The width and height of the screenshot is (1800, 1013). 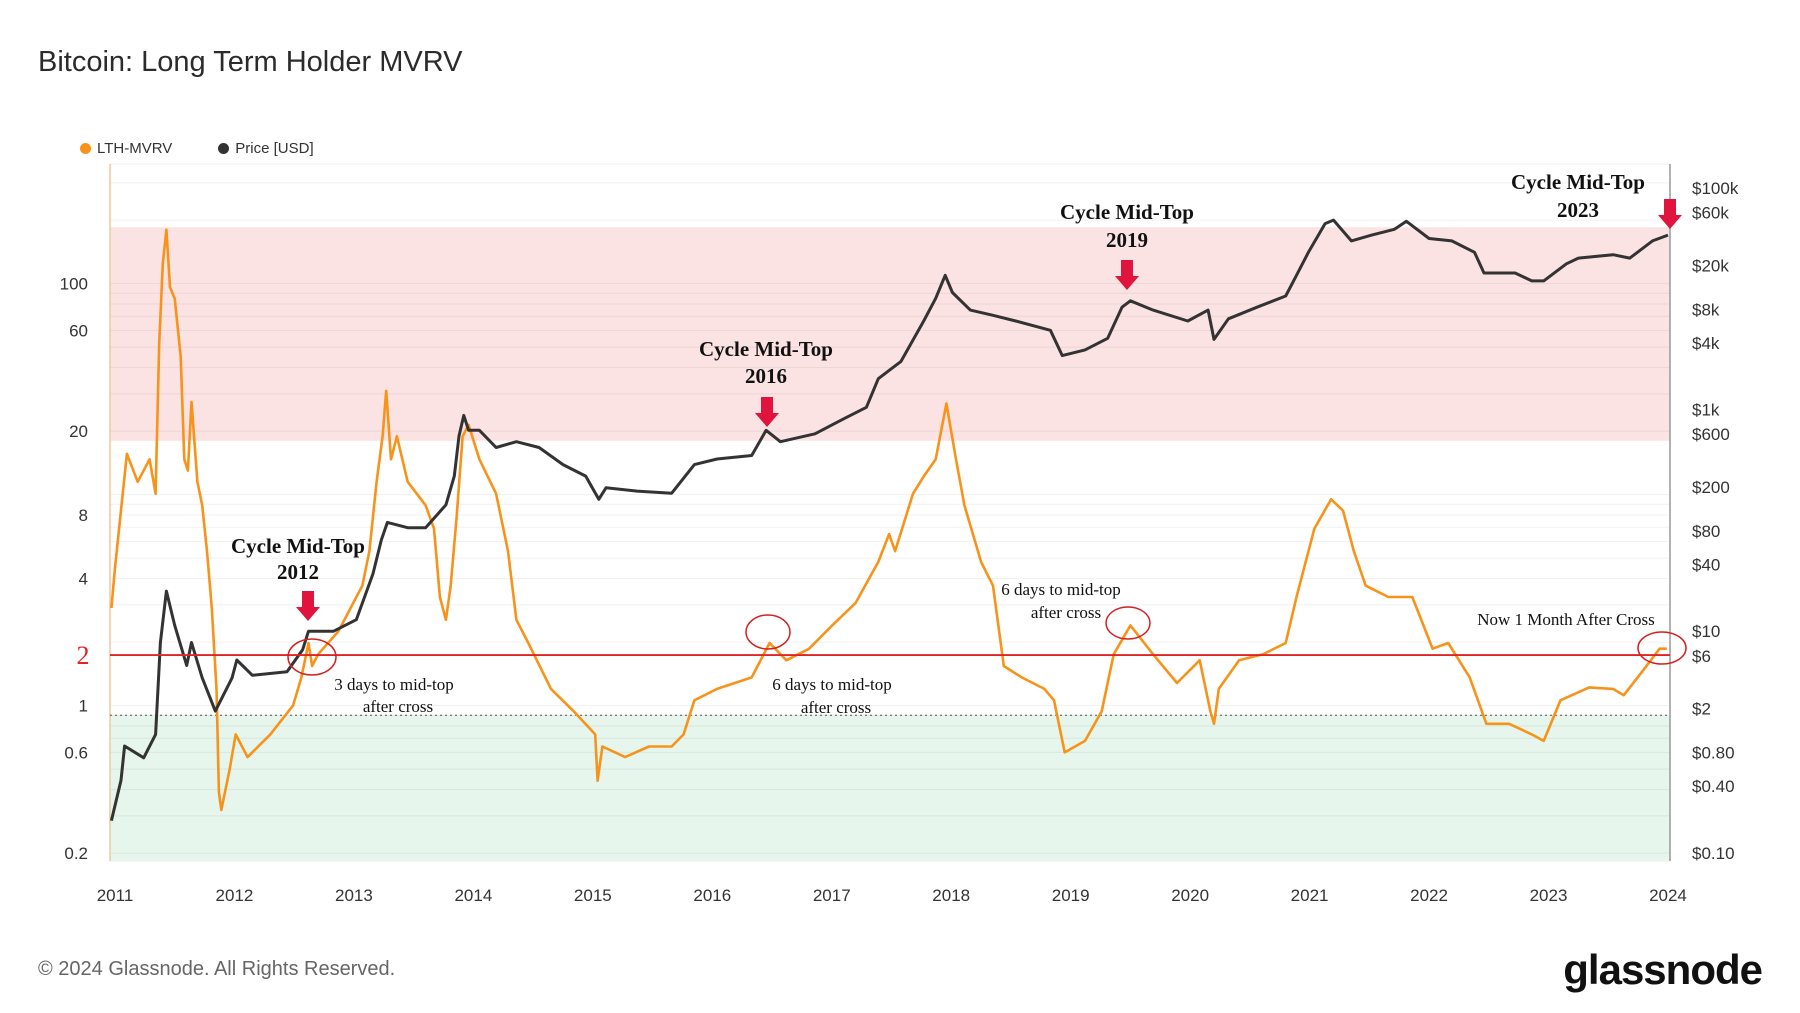 I want to click on annotation-title-2023: Cycle Mid-Top, so click(x=1578, y=182).